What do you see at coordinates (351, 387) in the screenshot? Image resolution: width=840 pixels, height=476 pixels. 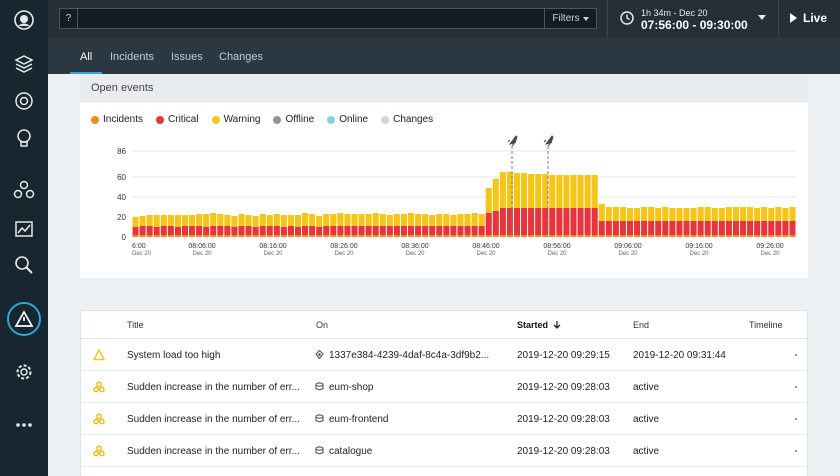 I see `row-on: eum-shop` at bounding box center [351, 387].